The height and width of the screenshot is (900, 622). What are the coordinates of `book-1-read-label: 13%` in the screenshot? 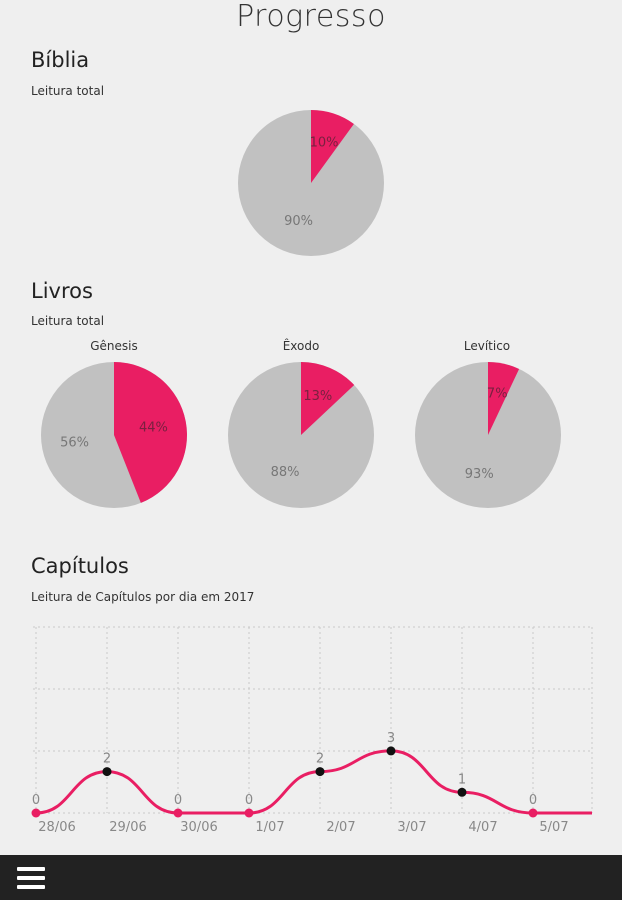 It's located at (317, 396).